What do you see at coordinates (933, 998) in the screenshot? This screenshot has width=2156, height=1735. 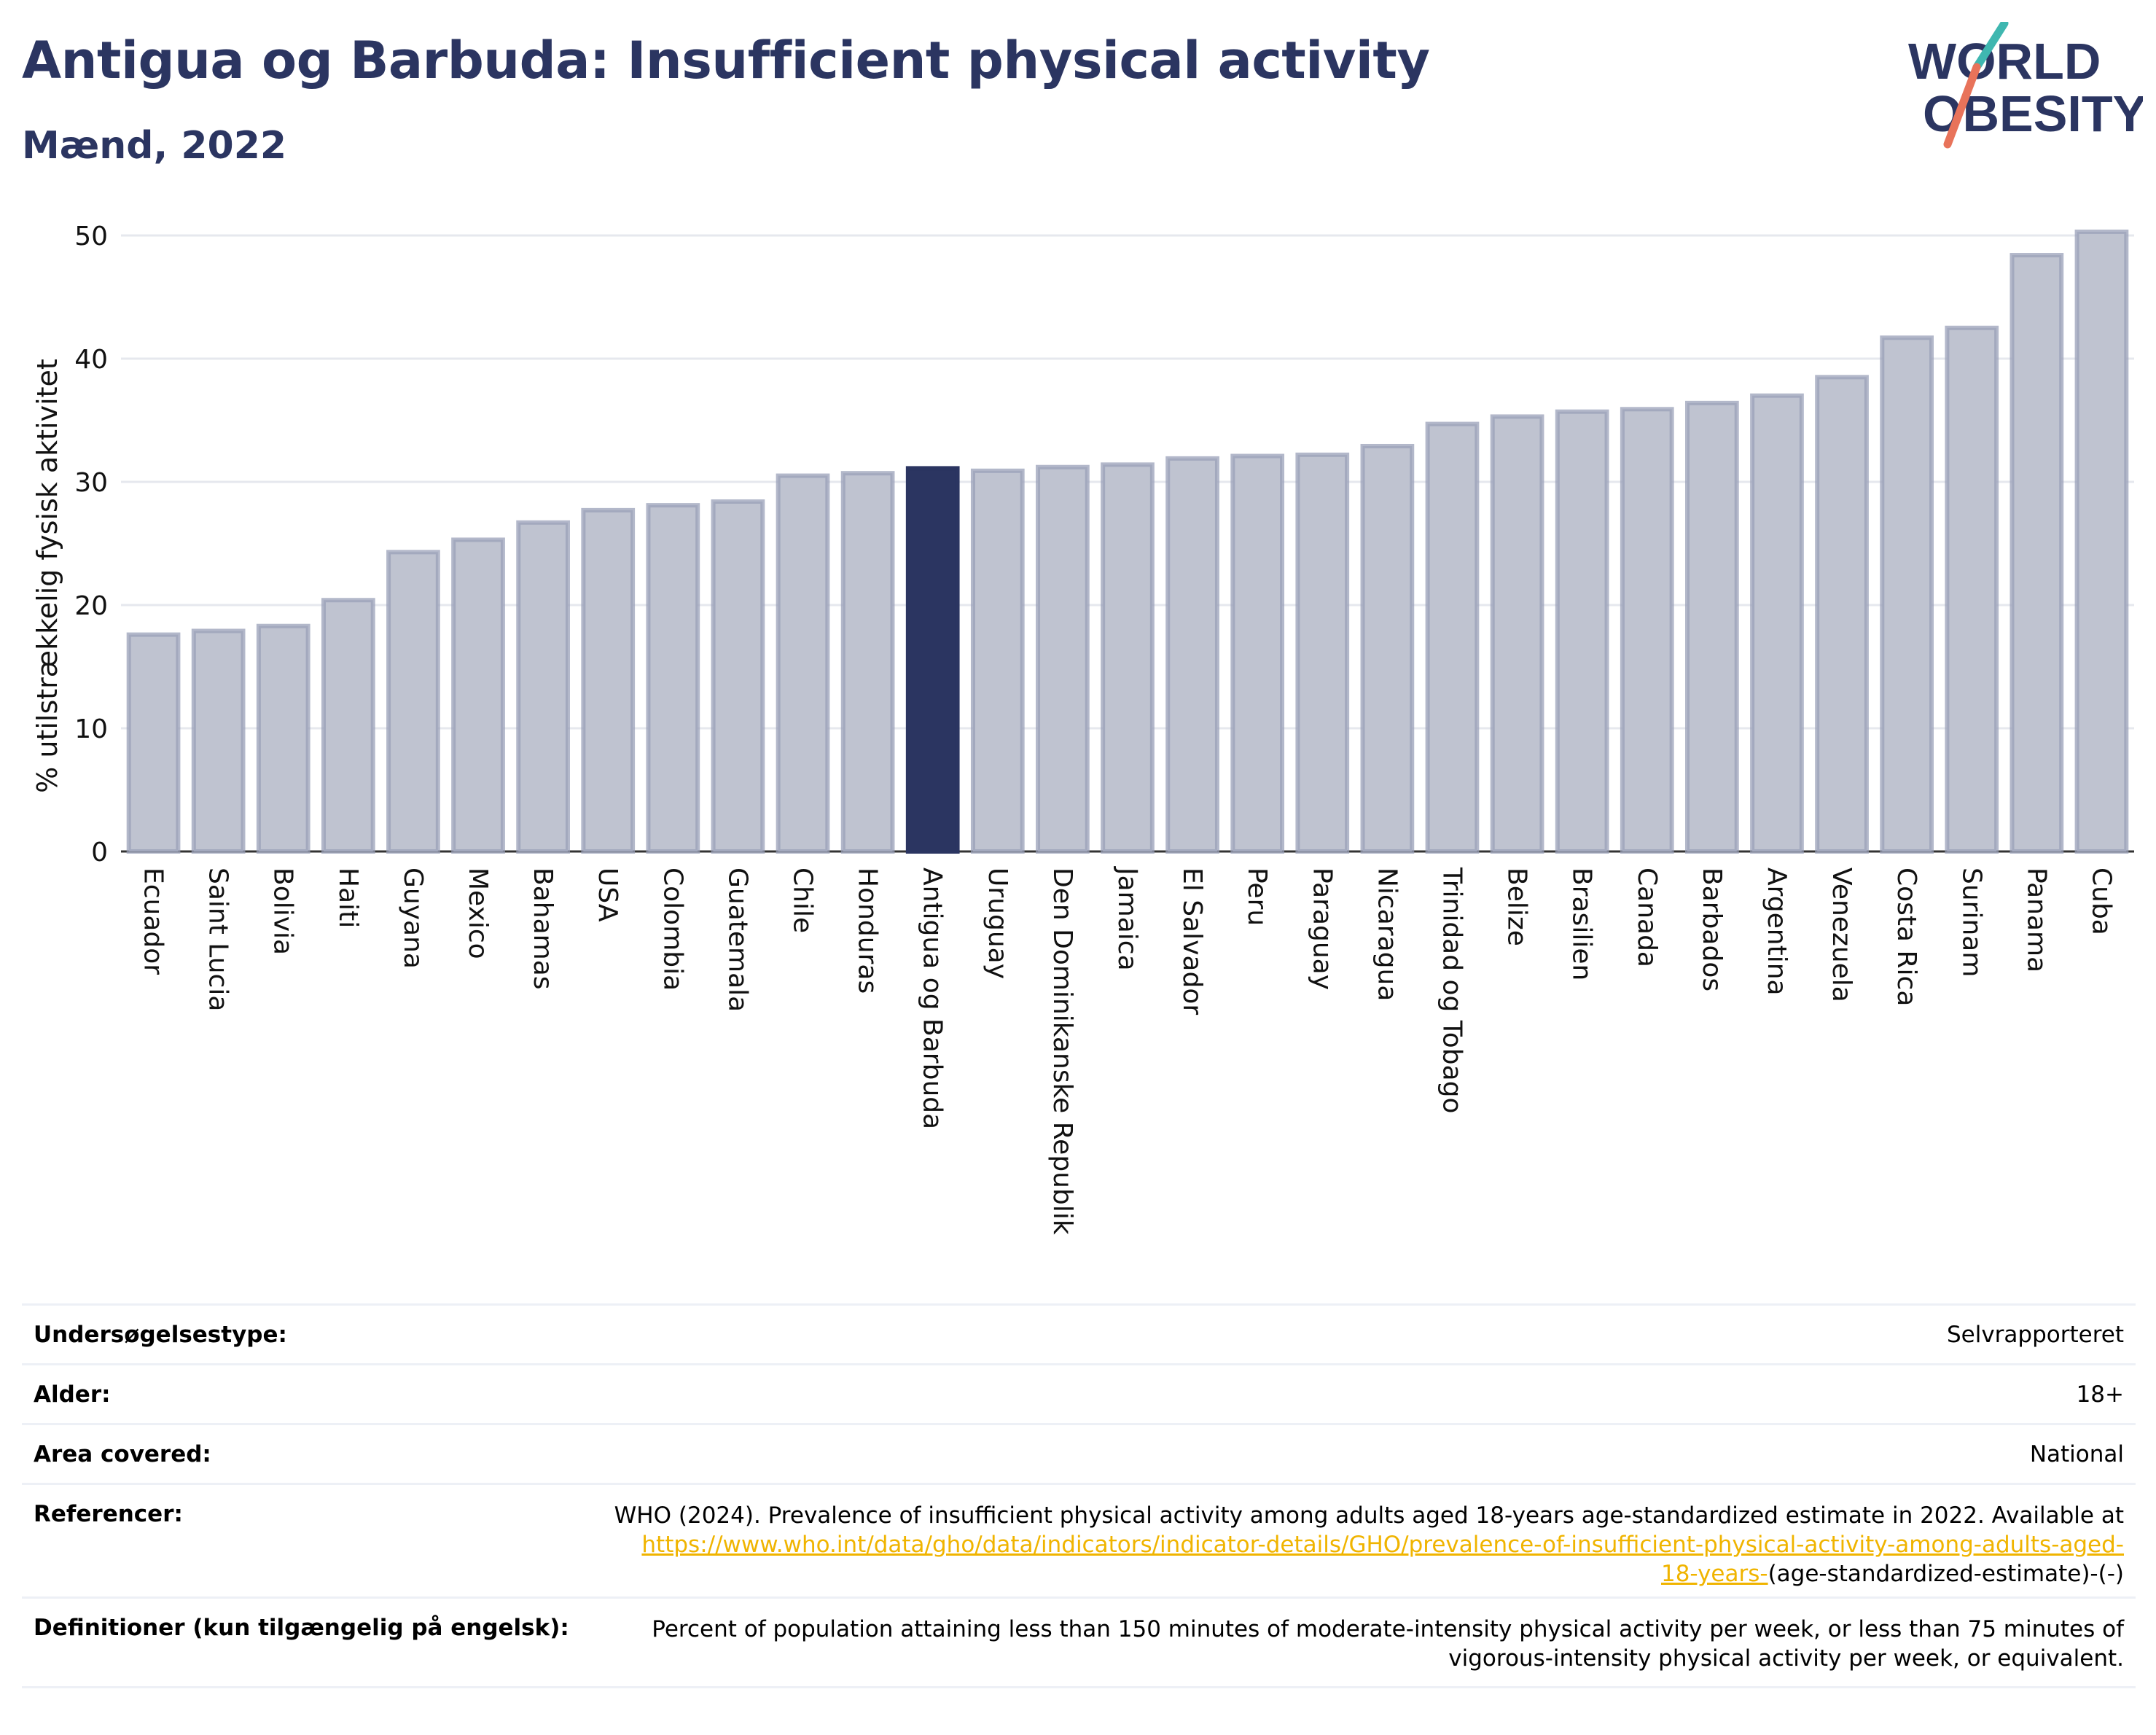 I see `x-tick-label: Antigua og Barbuda` at bounding box center [933, 998].